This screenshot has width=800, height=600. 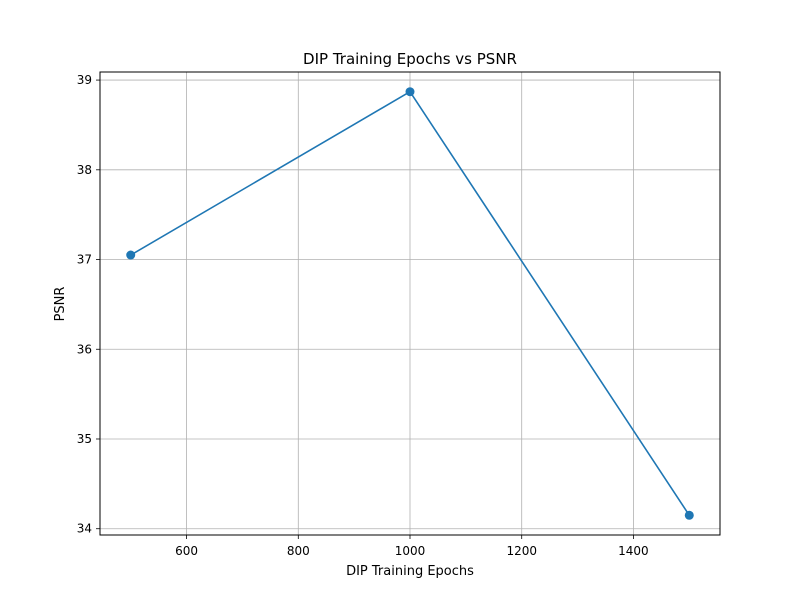 I want to click on y-tick-label: 39, so click(x=84, y=80).